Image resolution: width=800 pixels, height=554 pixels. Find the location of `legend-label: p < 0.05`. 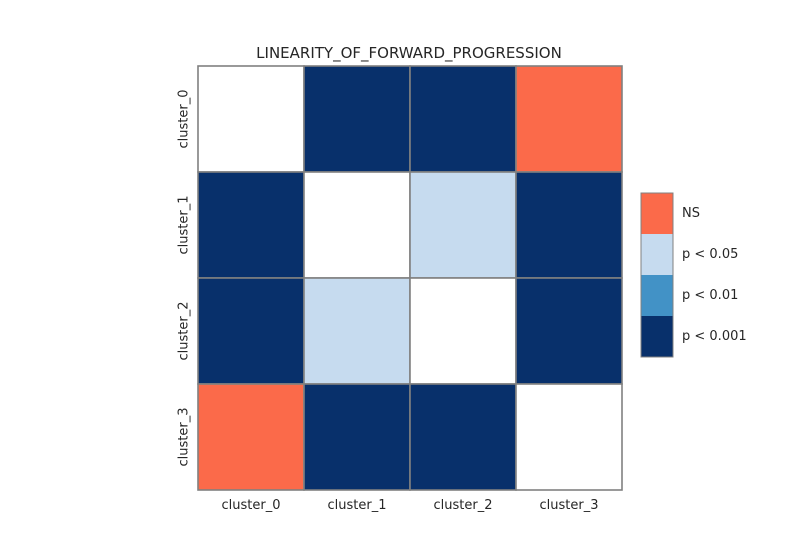

legend-label: p < 0.05 is located at coordinates (710, 254).